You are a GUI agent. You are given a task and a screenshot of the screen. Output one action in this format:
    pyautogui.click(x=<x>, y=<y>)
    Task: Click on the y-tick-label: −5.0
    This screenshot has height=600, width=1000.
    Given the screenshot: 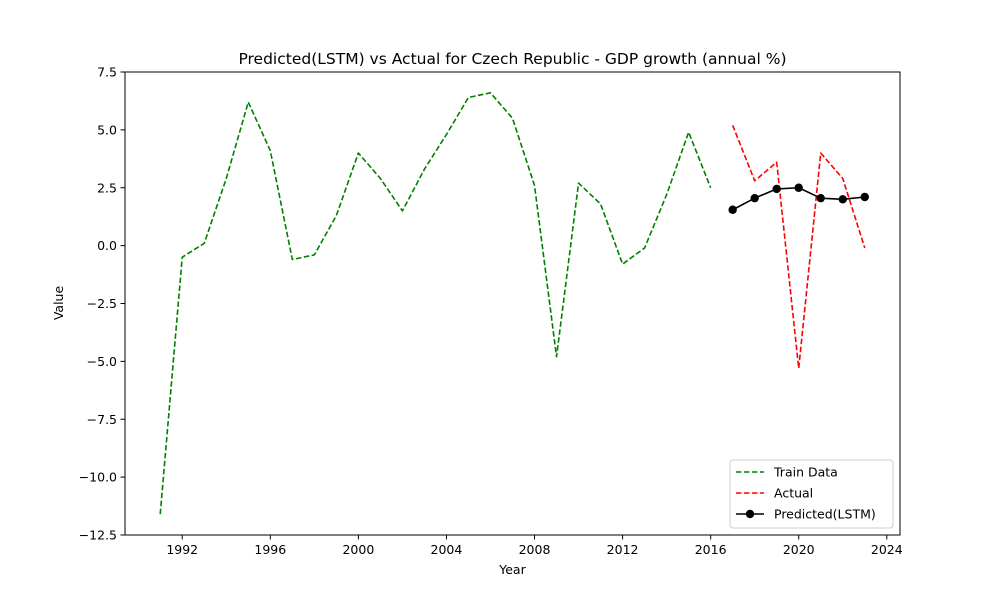 What is the action you would take?
    pyautogui.click(x=102, y=361)
    